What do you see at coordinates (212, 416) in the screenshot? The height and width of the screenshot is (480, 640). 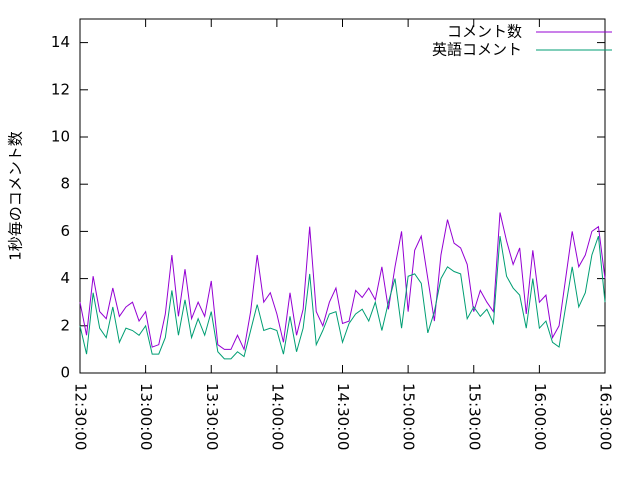 I see `x-tick-label: 13:30:00` at bounding box center [212, 416].